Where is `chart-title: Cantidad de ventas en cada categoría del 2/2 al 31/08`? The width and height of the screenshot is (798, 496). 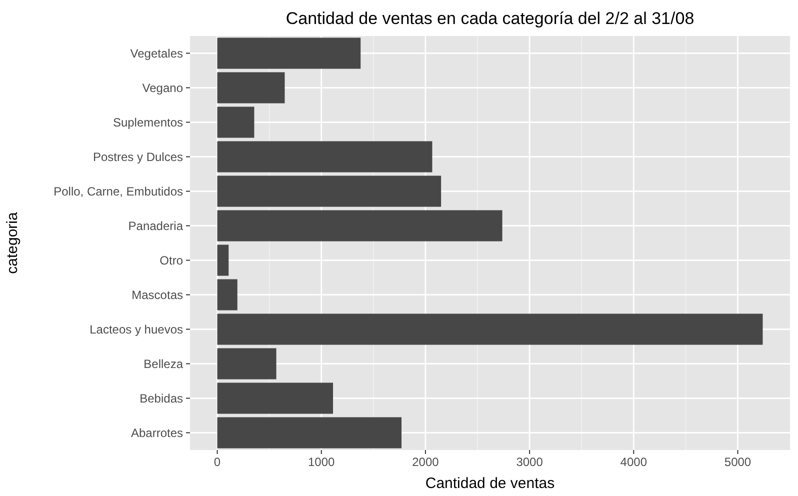
chart-title: Cantidad de ventas en cada categoría del 2/2 al 31/08 is located at coordinates (490, 18).